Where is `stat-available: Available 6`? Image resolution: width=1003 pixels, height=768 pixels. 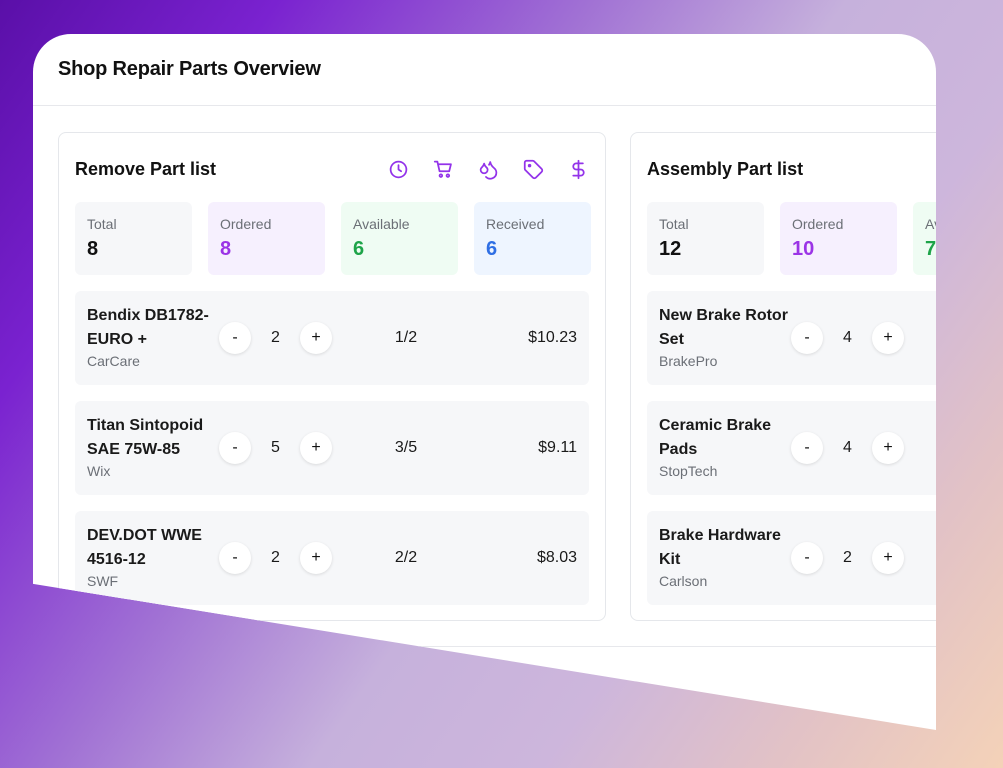
stat-available: Available 6 is located at coordinates (399, 238).